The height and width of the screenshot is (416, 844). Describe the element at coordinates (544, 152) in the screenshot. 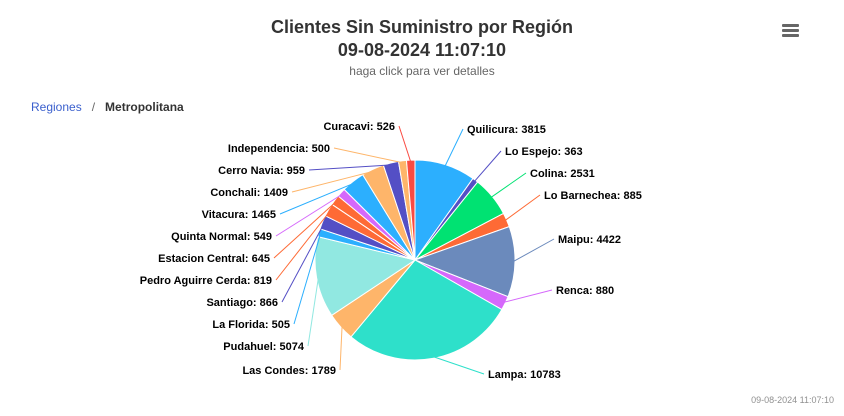

I see `data-label-lo-espejo: Lo Espejo: 363` at that location.